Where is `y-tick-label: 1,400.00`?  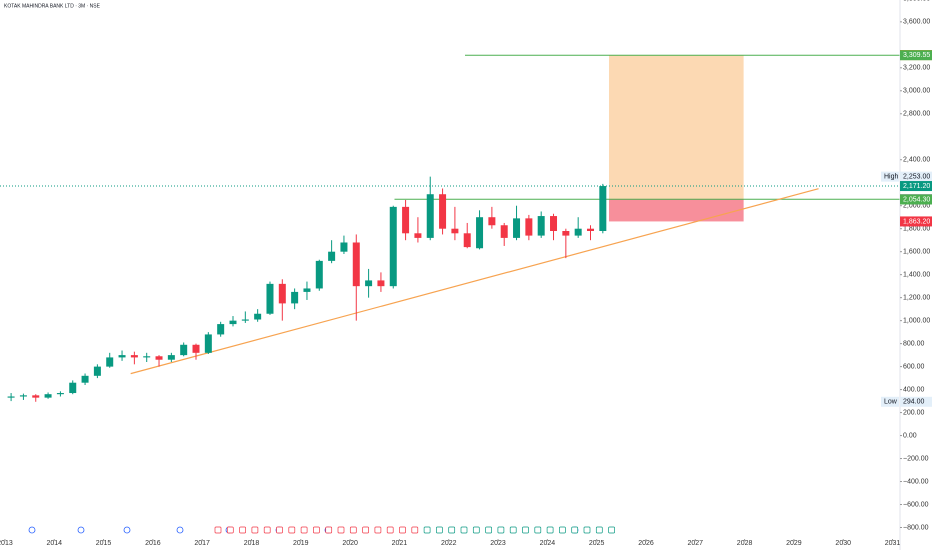 y-tick-label: 1,400.00 is located at coordinates (916, 275).